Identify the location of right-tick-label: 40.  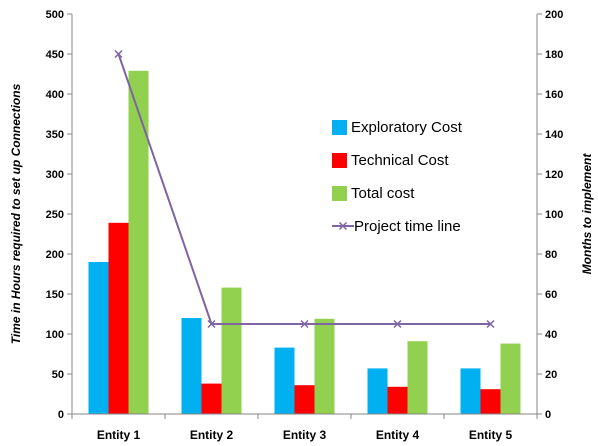
(551, 335).